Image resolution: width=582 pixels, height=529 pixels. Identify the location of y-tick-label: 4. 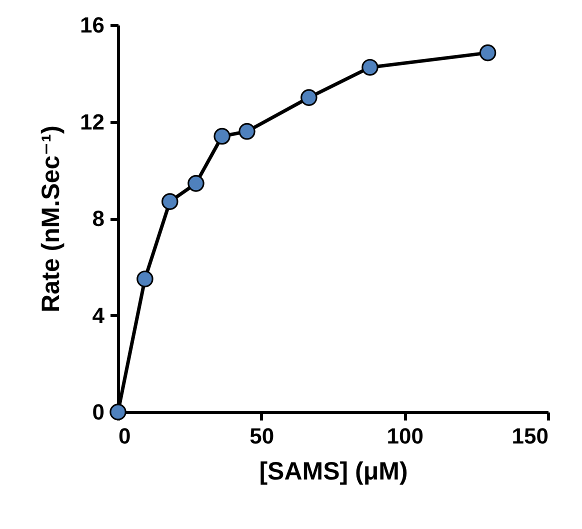
(99, 315).